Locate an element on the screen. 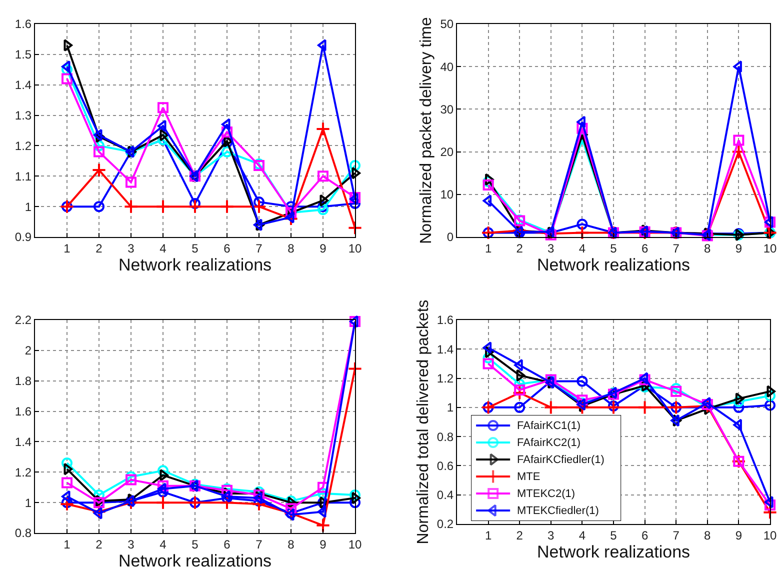  y-tick-label: 2.2 is located at coordinates (23, 320).